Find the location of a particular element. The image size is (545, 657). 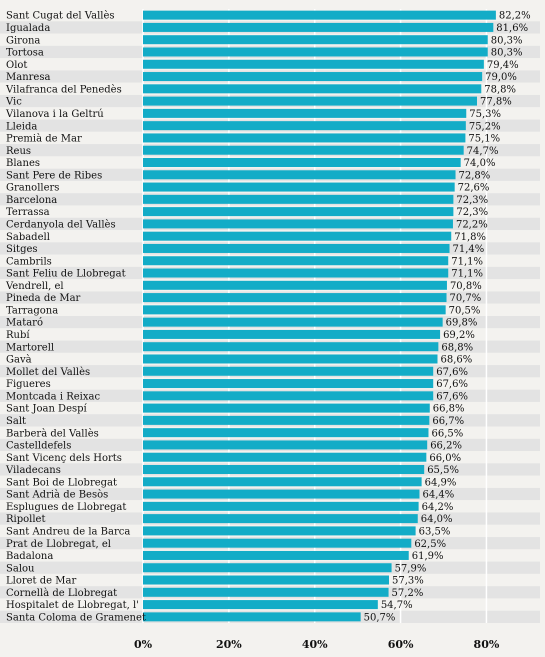

category-label: Salt is located at coordinates (16, 421).